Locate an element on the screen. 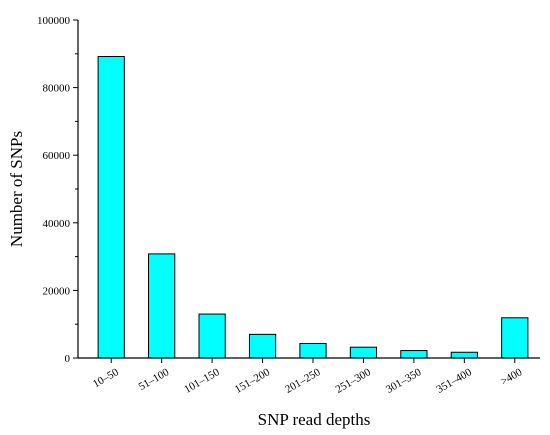 The image size is (550, 435). y-tick-label: 40000 is located at coordinates (57, 224).